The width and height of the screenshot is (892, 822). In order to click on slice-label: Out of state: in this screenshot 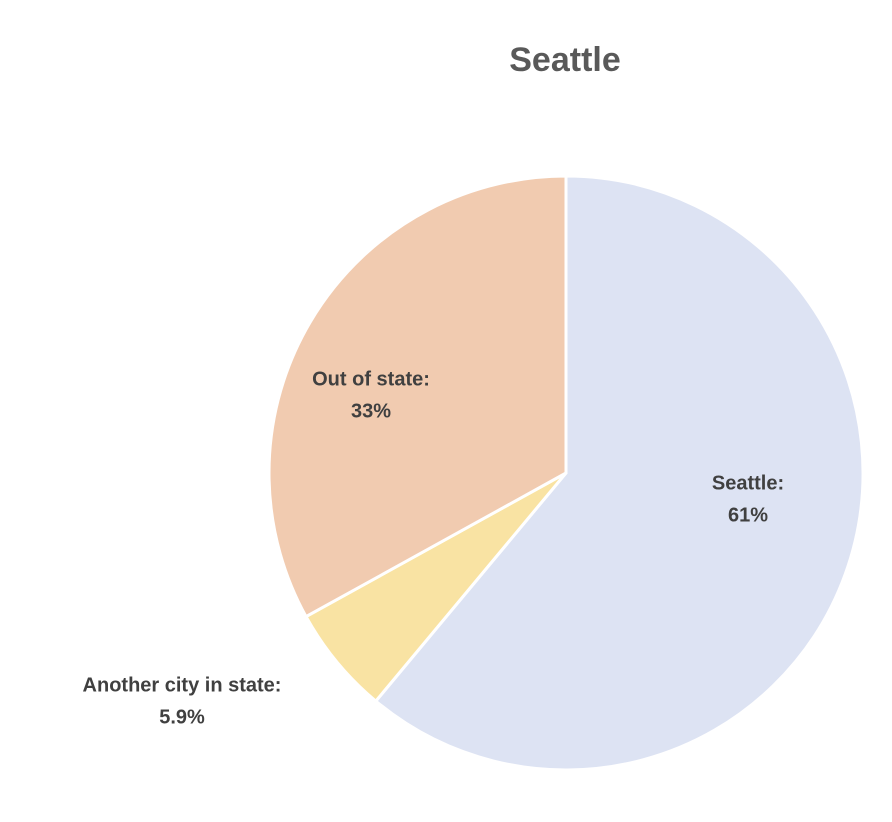, I will do `click(371, 379)`.